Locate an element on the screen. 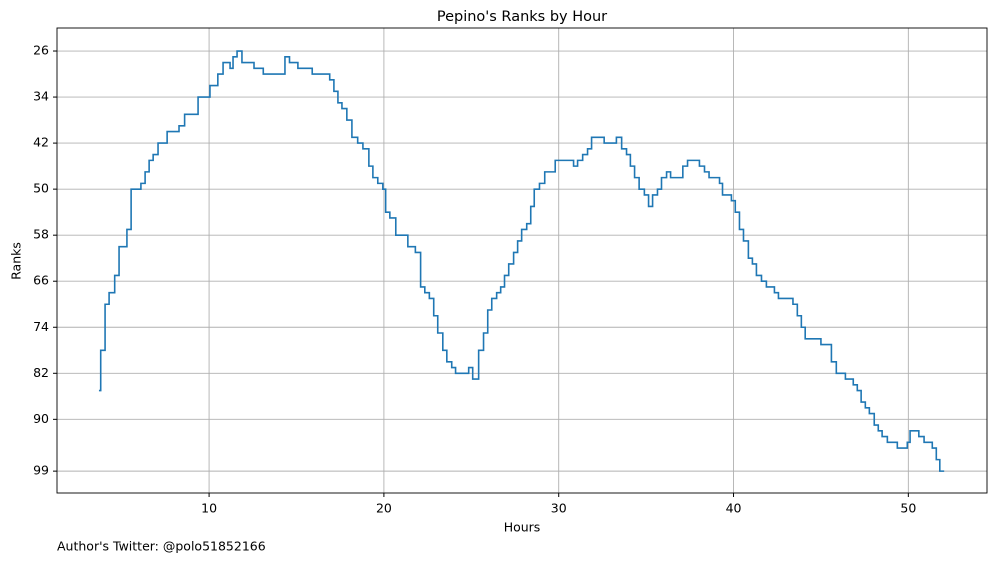  y-tick-label: 26 is located at coordinates (41, 50).